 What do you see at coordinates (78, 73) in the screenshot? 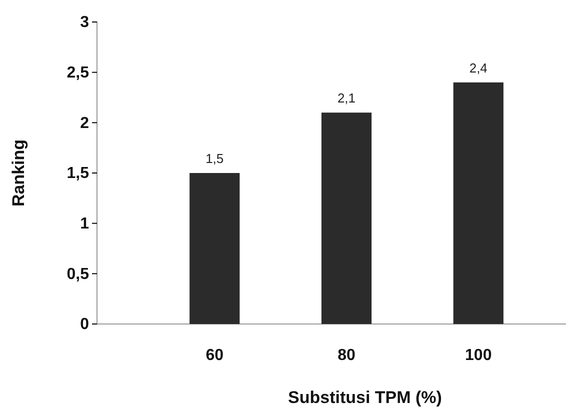
I see `y-tick-label: 2,5` at bounding box center [78, 73].